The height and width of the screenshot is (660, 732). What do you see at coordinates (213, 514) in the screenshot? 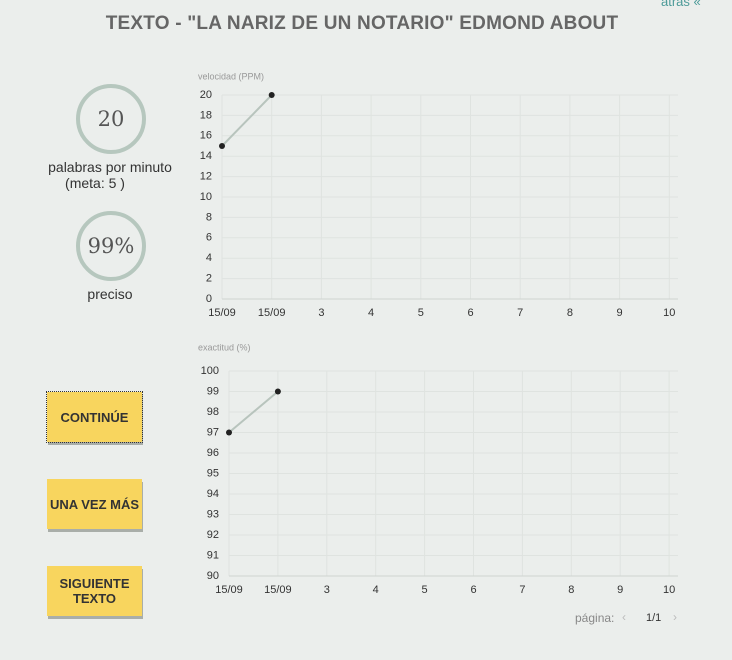
I see `y-tick-label: 93` at bounding box center [213, 514].